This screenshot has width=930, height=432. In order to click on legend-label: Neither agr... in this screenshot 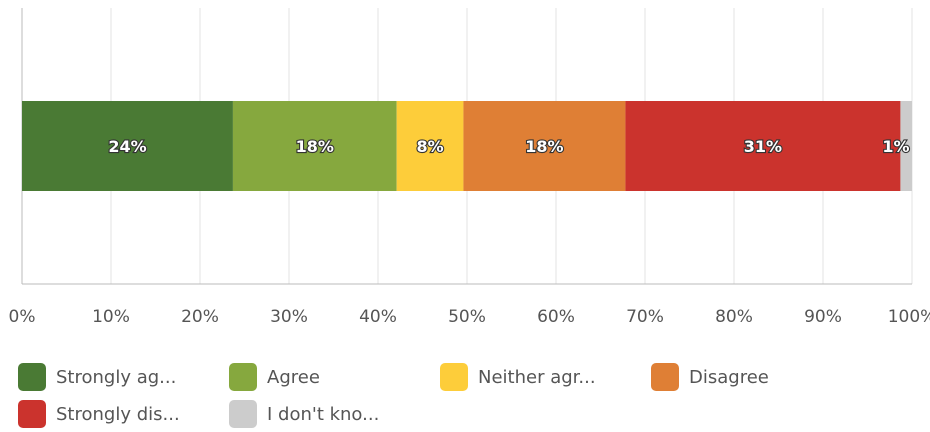, I will do `click(537, 377)`.